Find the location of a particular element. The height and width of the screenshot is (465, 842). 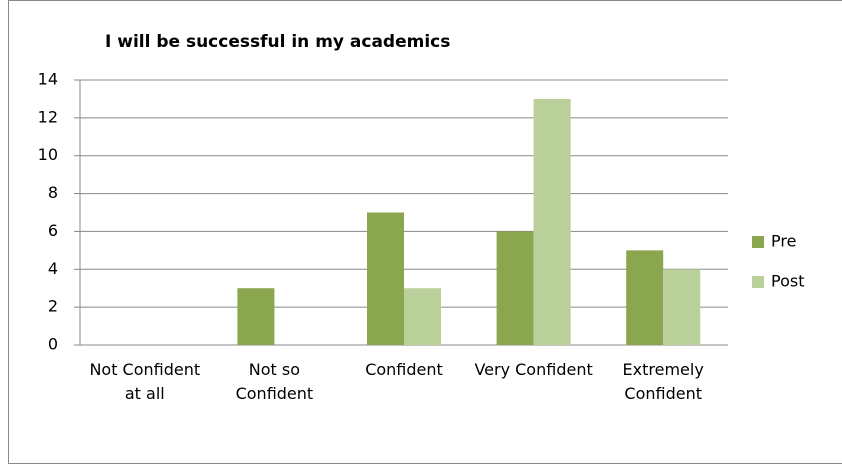

y-tick-label: 2 is located at coordinates (53, 306).